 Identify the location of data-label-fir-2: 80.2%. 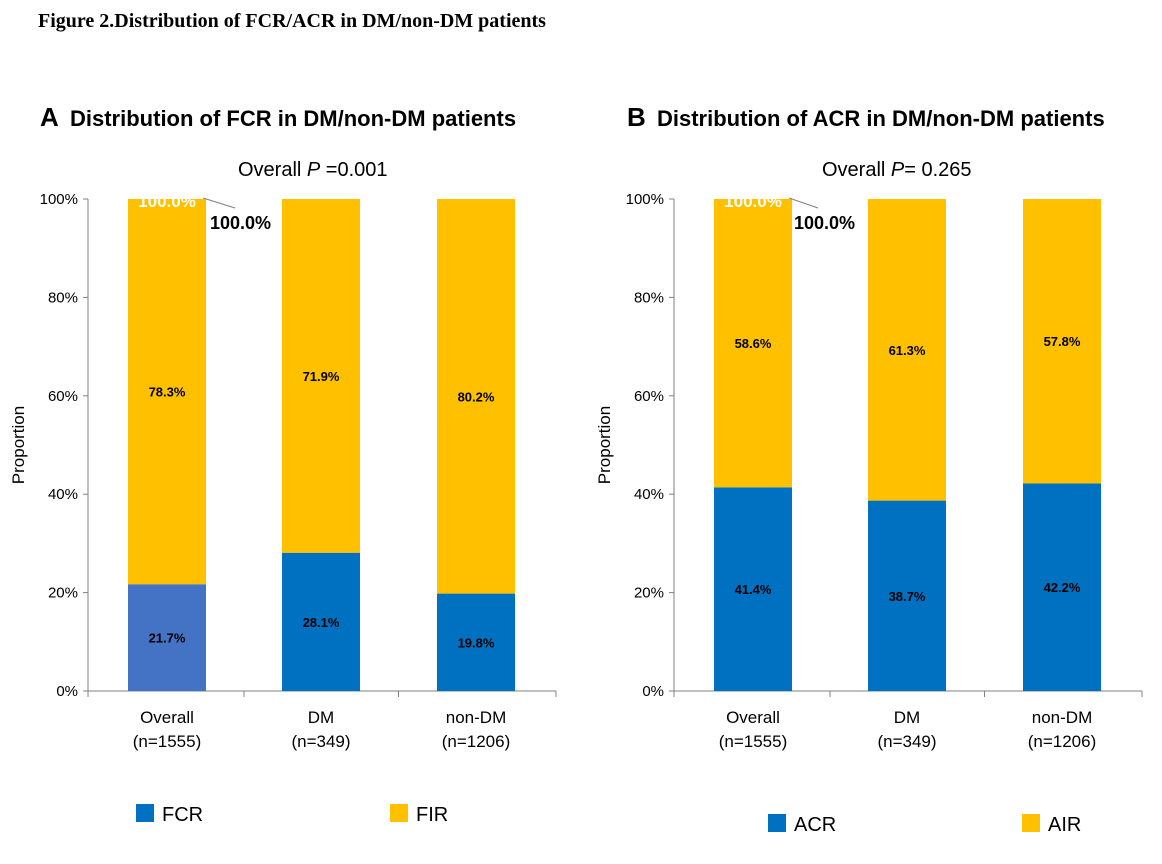
(476, 396).